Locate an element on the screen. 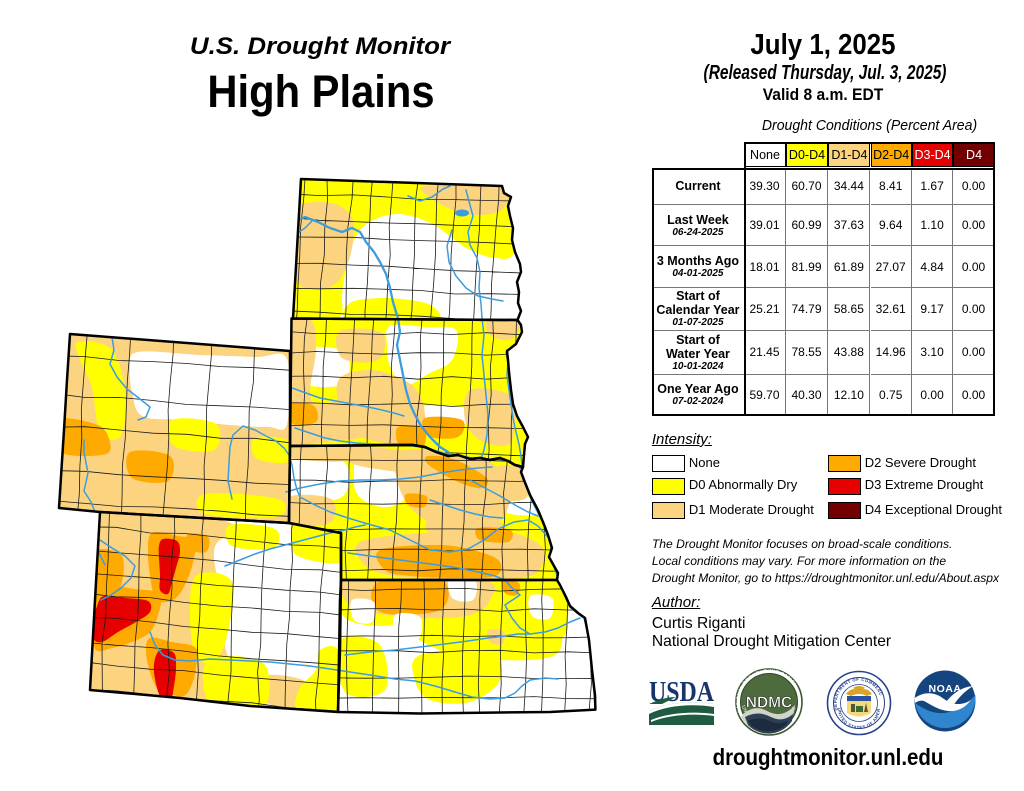 The height and width of the screenshot is (791, 1024). svg-text: NOAA is located at coordinates (945, 689).